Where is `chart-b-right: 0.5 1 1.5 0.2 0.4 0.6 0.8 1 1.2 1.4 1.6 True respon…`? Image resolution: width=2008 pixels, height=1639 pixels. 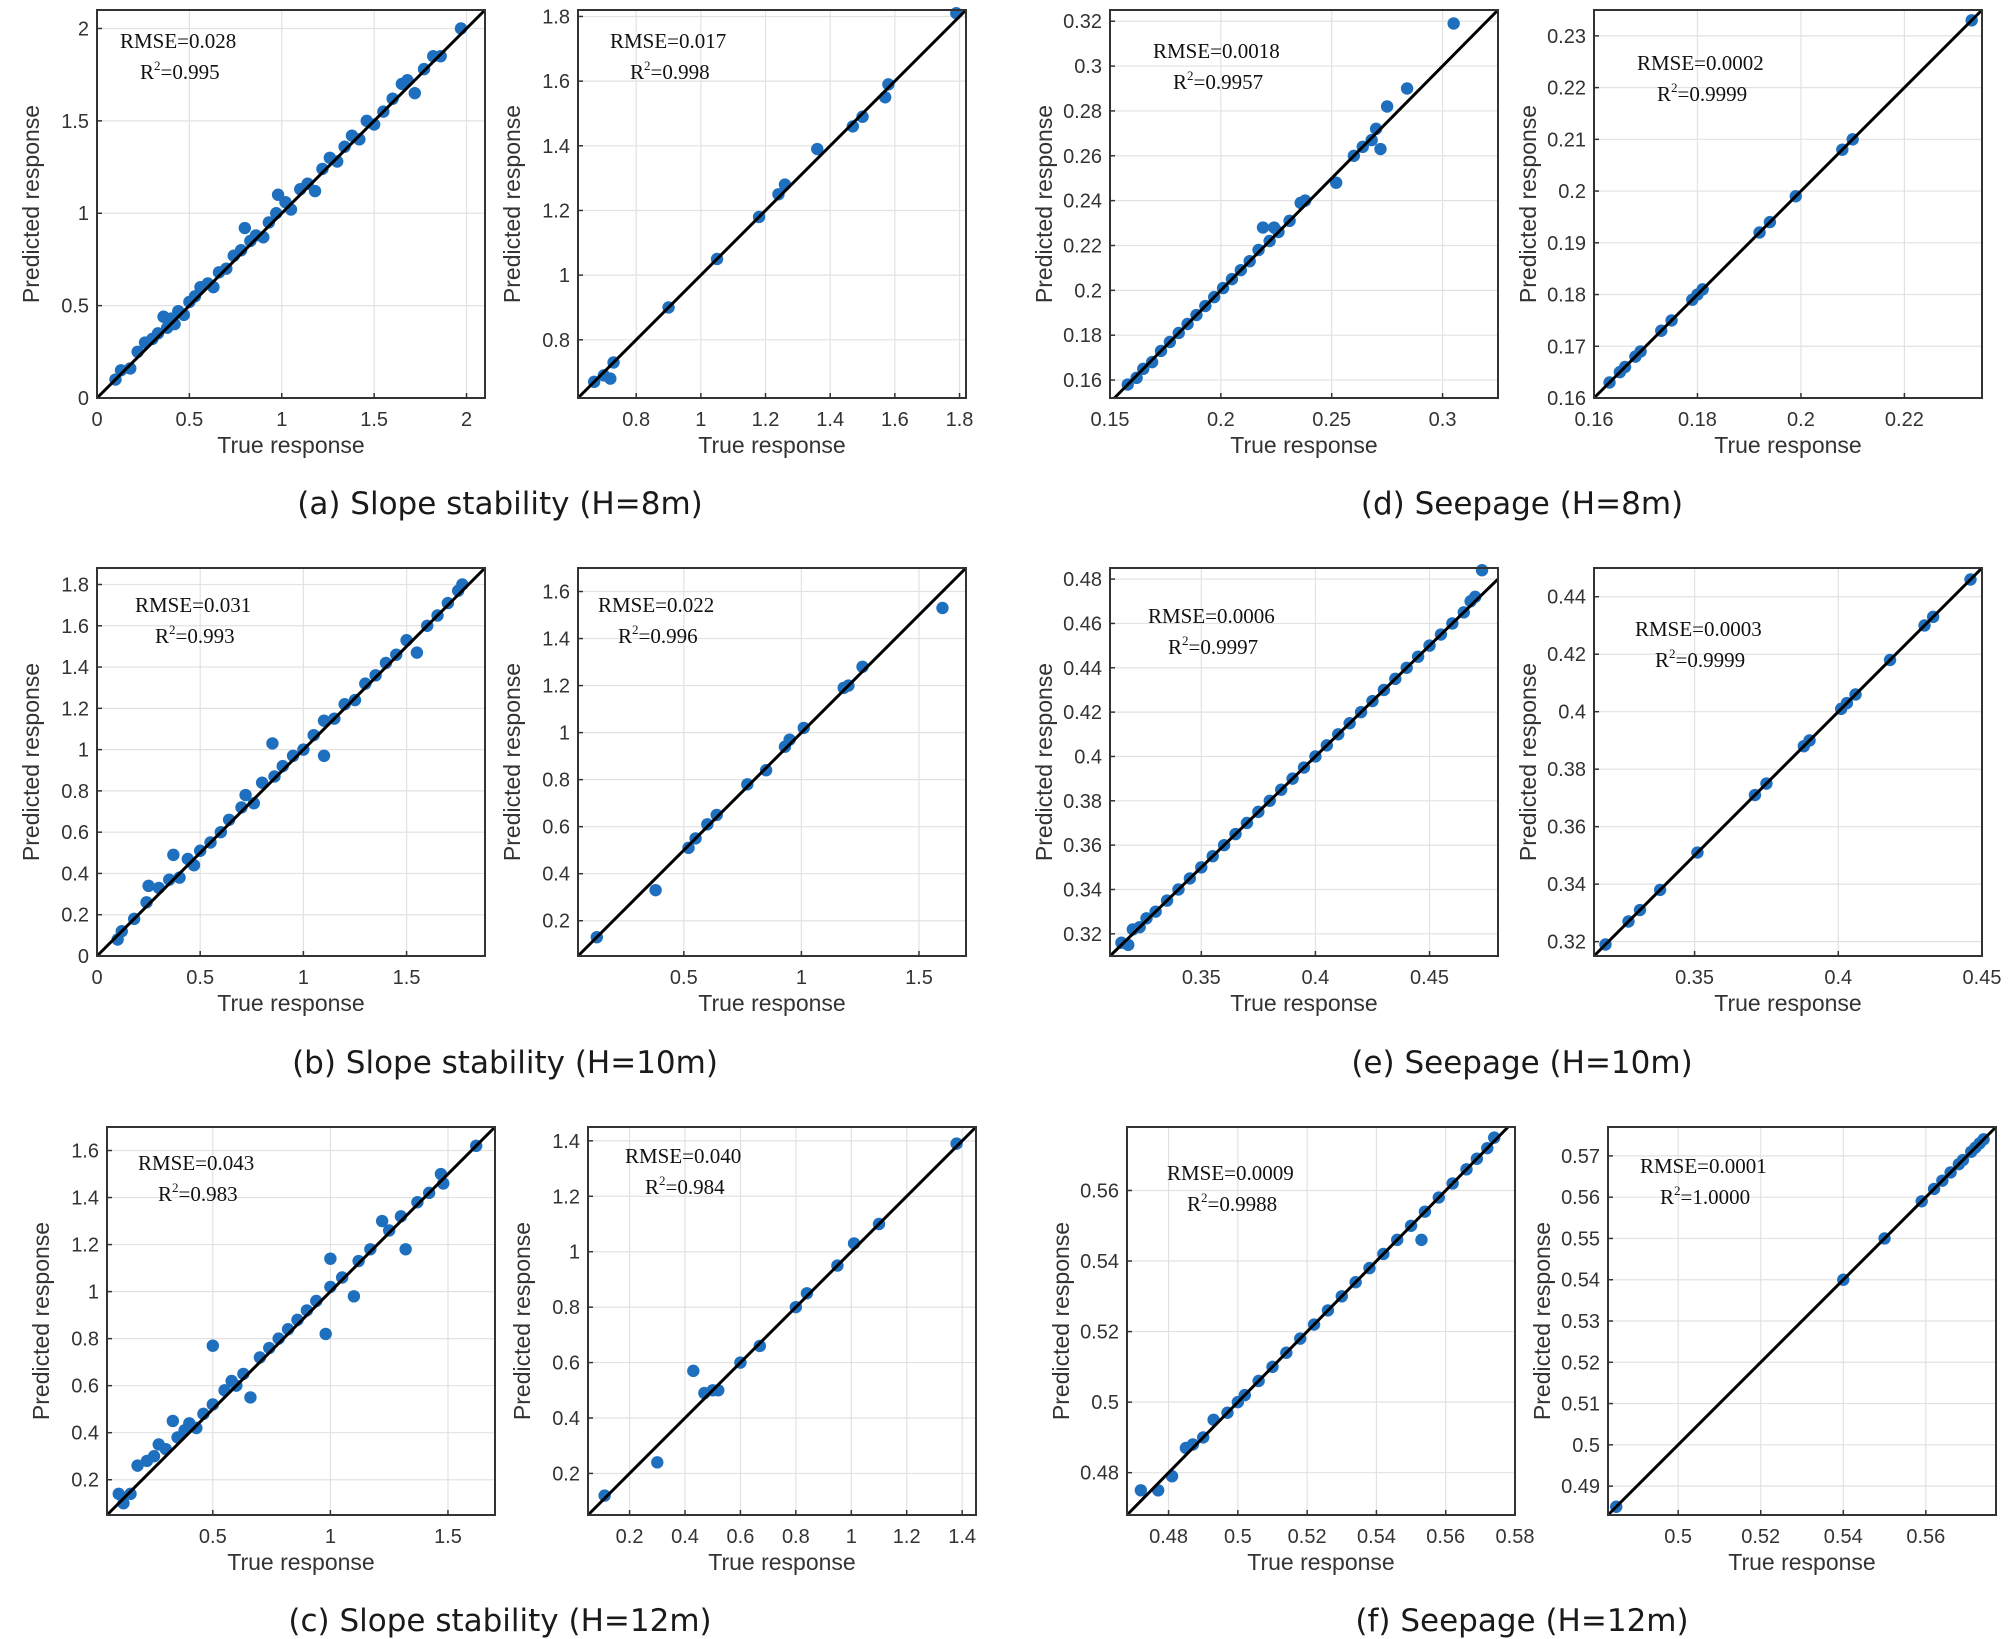 chart-b-right: 0.5 1 1.5 0.2 0.4 0.6 0.8 1 1.2 1.4 1.6 True respon… is located at coordinates (733, 791).